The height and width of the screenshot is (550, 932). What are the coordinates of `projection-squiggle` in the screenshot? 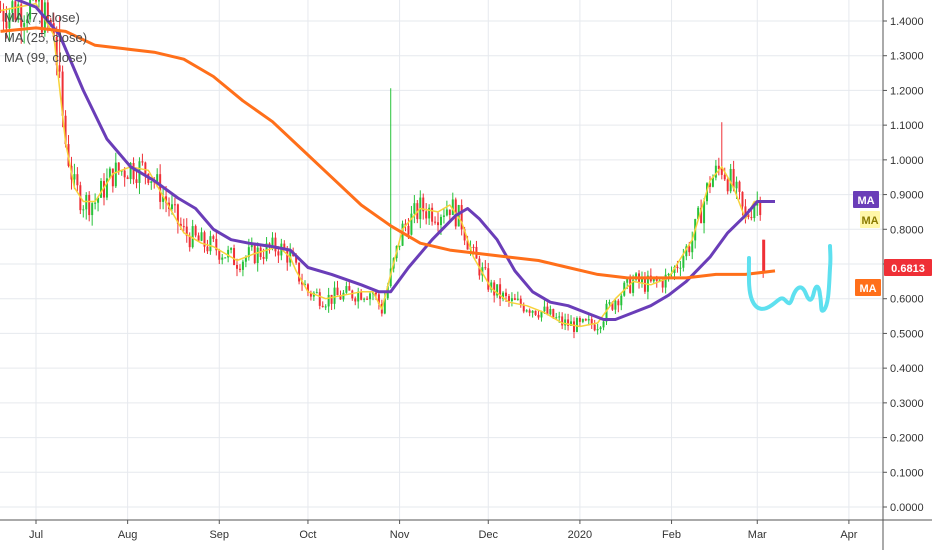 It's located at (789, 278).